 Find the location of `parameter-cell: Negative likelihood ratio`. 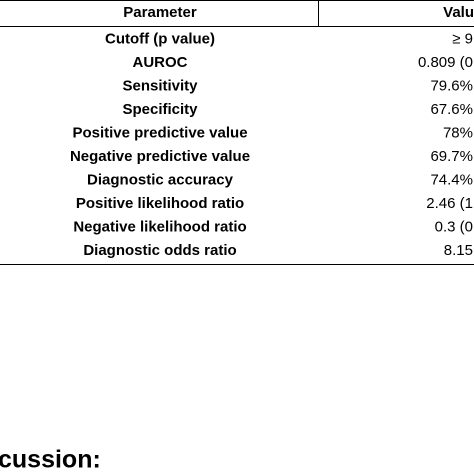

parameter-cell: Negative likelihood ratio is located at coordinates (159, 227).